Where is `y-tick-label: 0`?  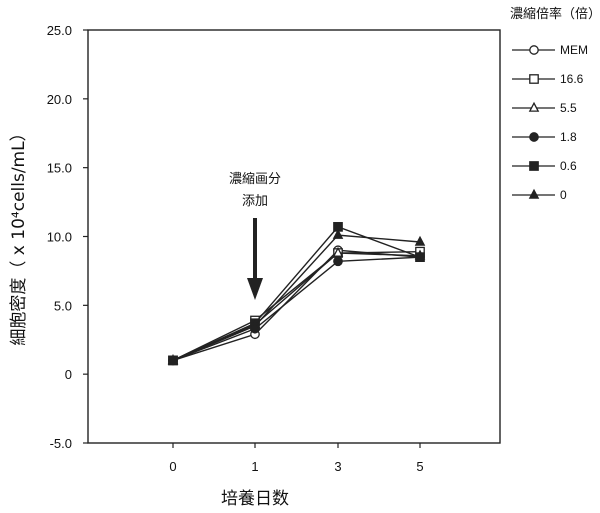
y-tick-label: 0 is located at coordinates (68, 374).